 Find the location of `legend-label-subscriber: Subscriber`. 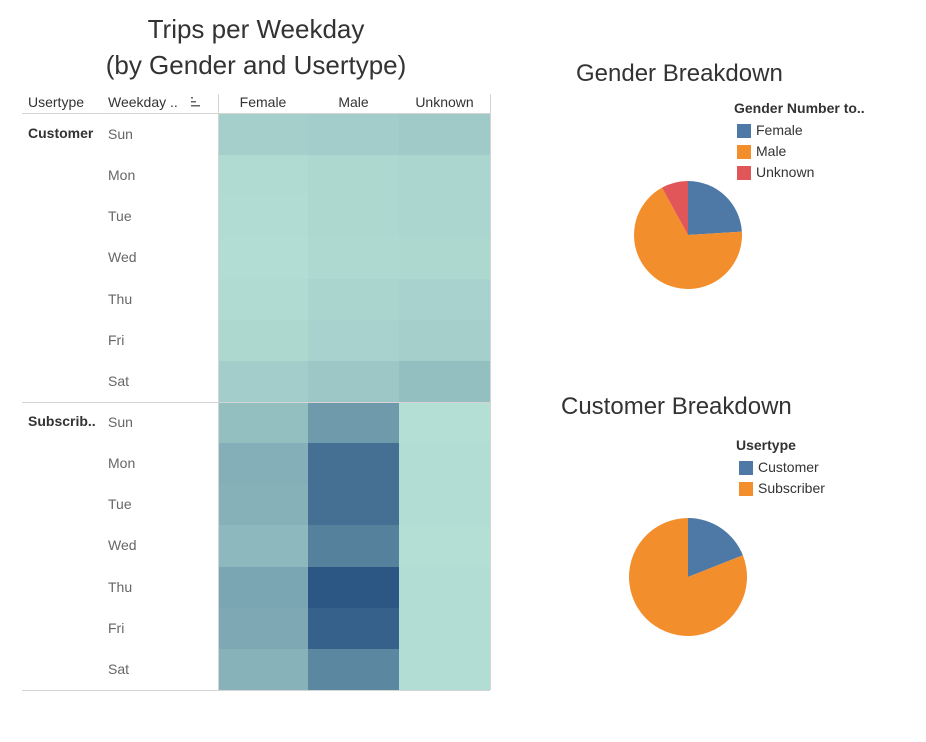

legend-label-subscriber: Subscriber is located at coordinates (791, 488).